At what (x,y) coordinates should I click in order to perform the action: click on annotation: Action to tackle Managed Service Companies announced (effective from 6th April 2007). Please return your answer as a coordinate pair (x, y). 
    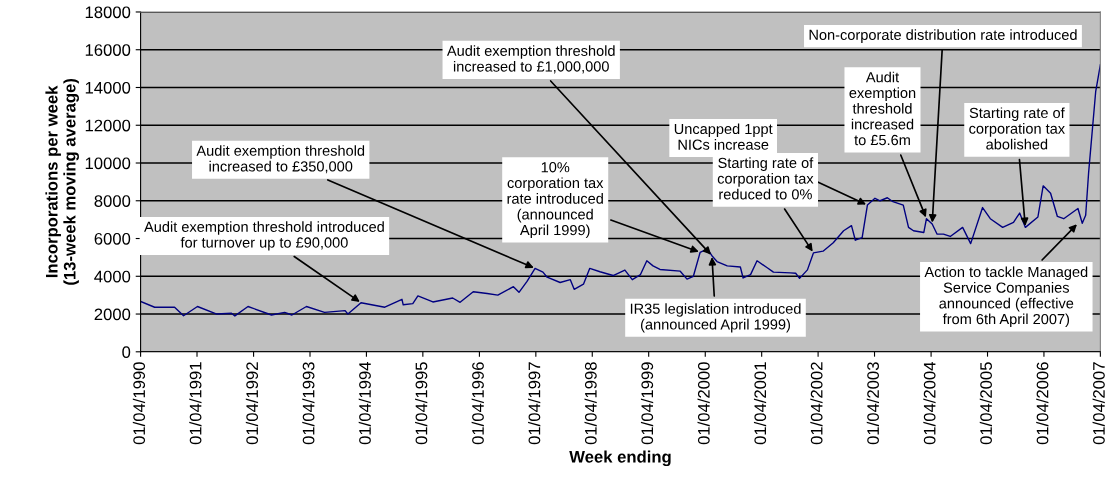
    Looking at the image, I should click on (1006, 297).